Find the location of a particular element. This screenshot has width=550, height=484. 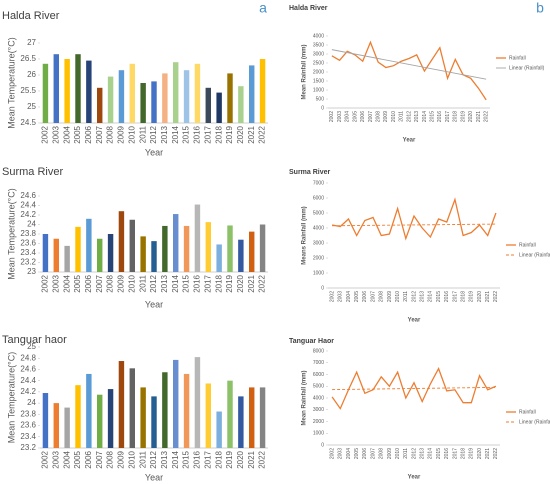

y-tick-label: 24 is located at coordinates (31, 224).